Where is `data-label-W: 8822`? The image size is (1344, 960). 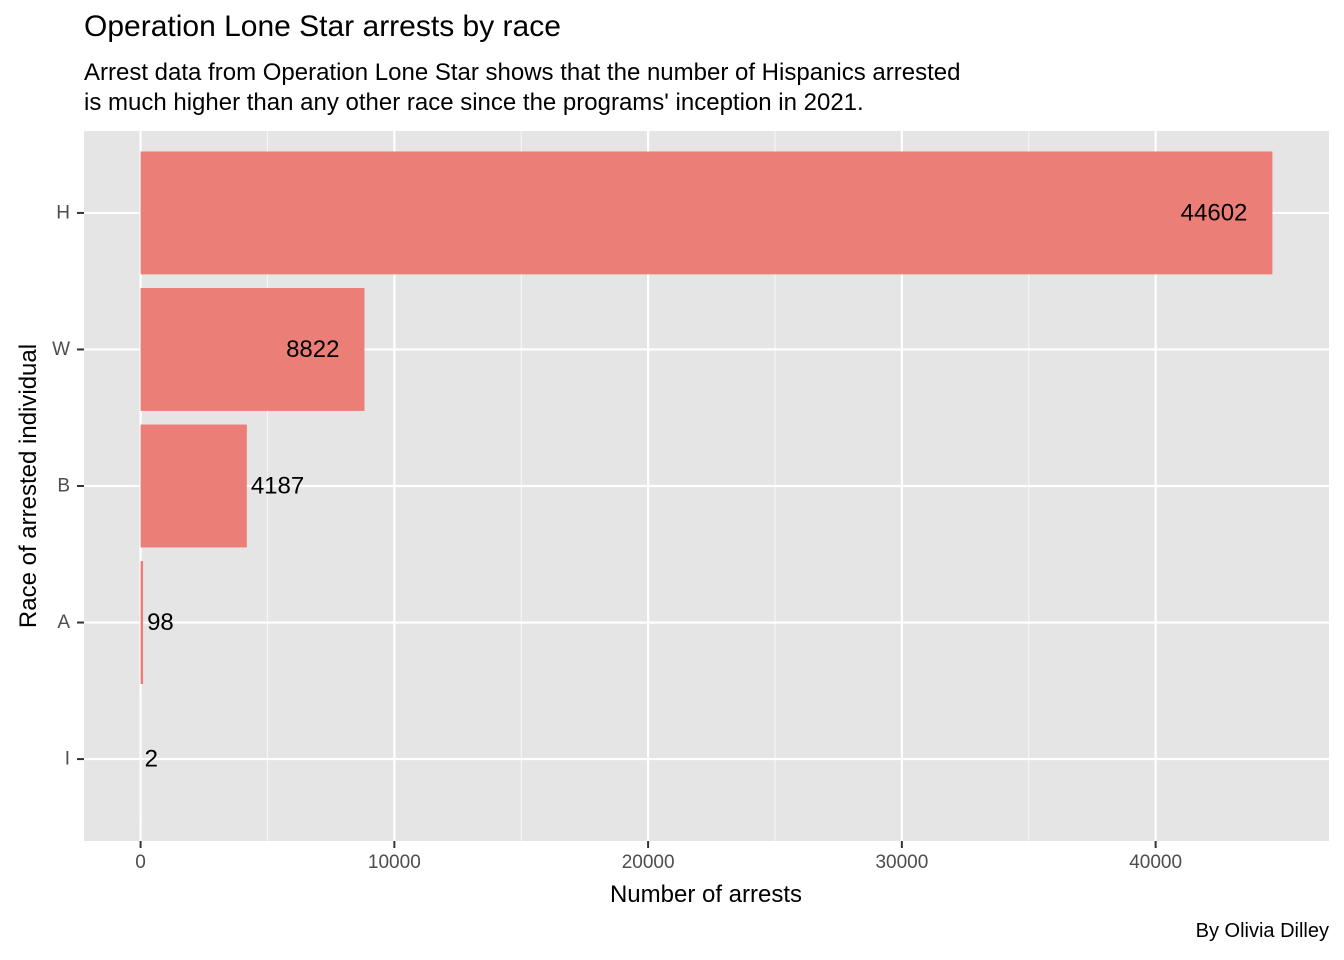 data-label-W: 8822 is located at coordinates (312, 349).